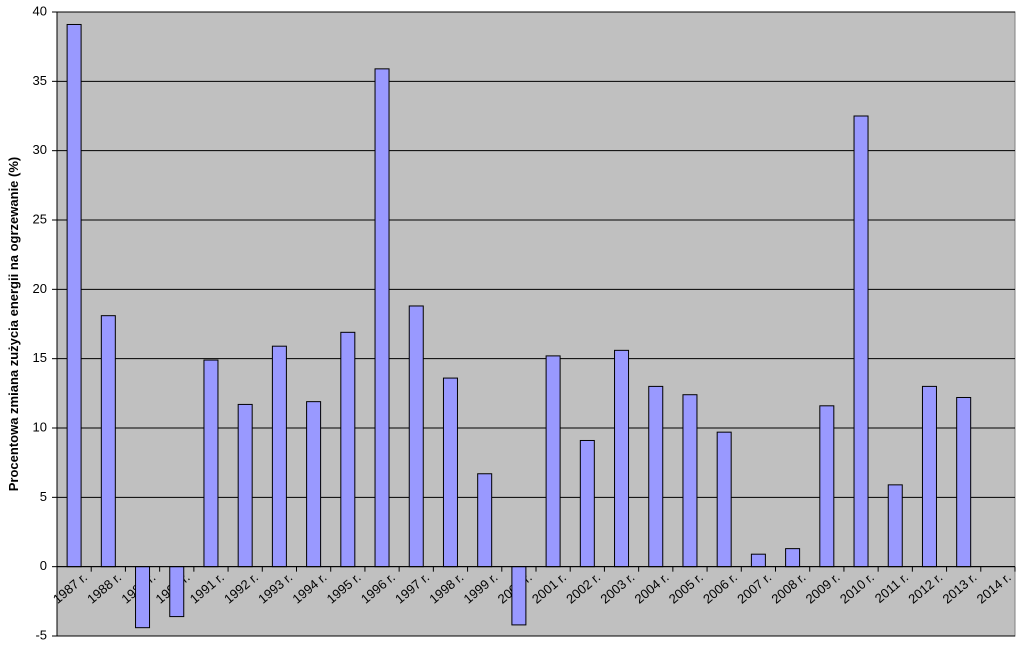 This screenshot has width=1024, height=647. Describe the element at coordinates (43, 496) in the screenshot. I see `y-tick-label: 5` at that location.